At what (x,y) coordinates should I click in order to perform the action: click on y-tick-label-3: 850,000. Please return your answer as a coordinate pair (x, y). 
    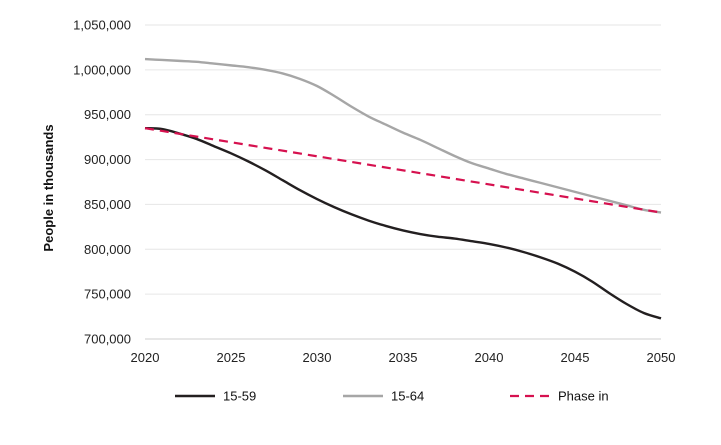
    Looking at the image, I should click on (107, 204).